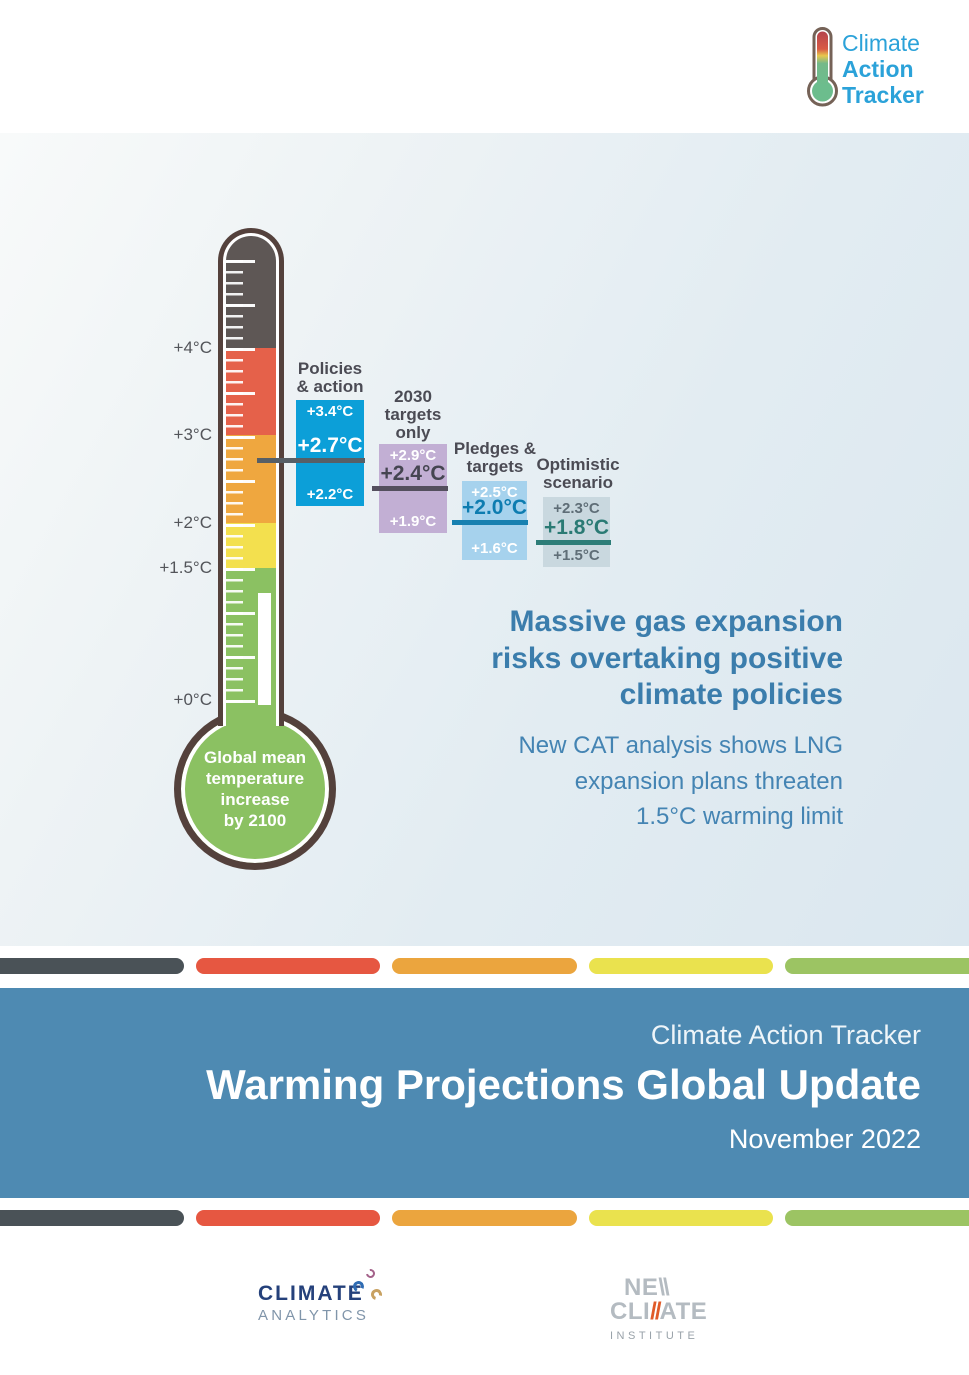 This screenshot has height=1375, width=969. What do you see at coordinates (255, 757) in the screenshot?
I see `bulb-caption-line: Global mean` at bounding box center [255, 757].